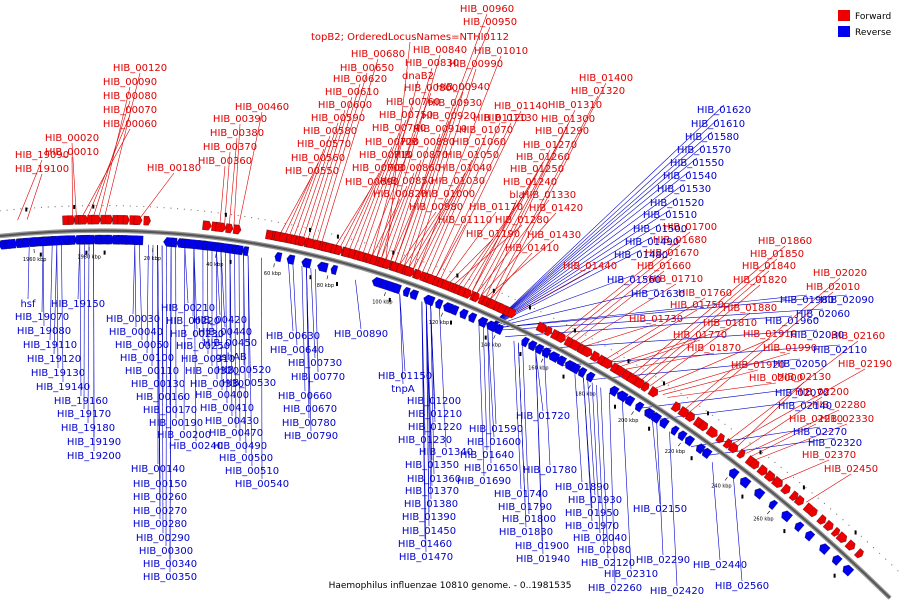 Image resolution: width=900 pixels, height=604 pixels. I want to click on forward-gene-label: HIB_00570, so click(324, 144).